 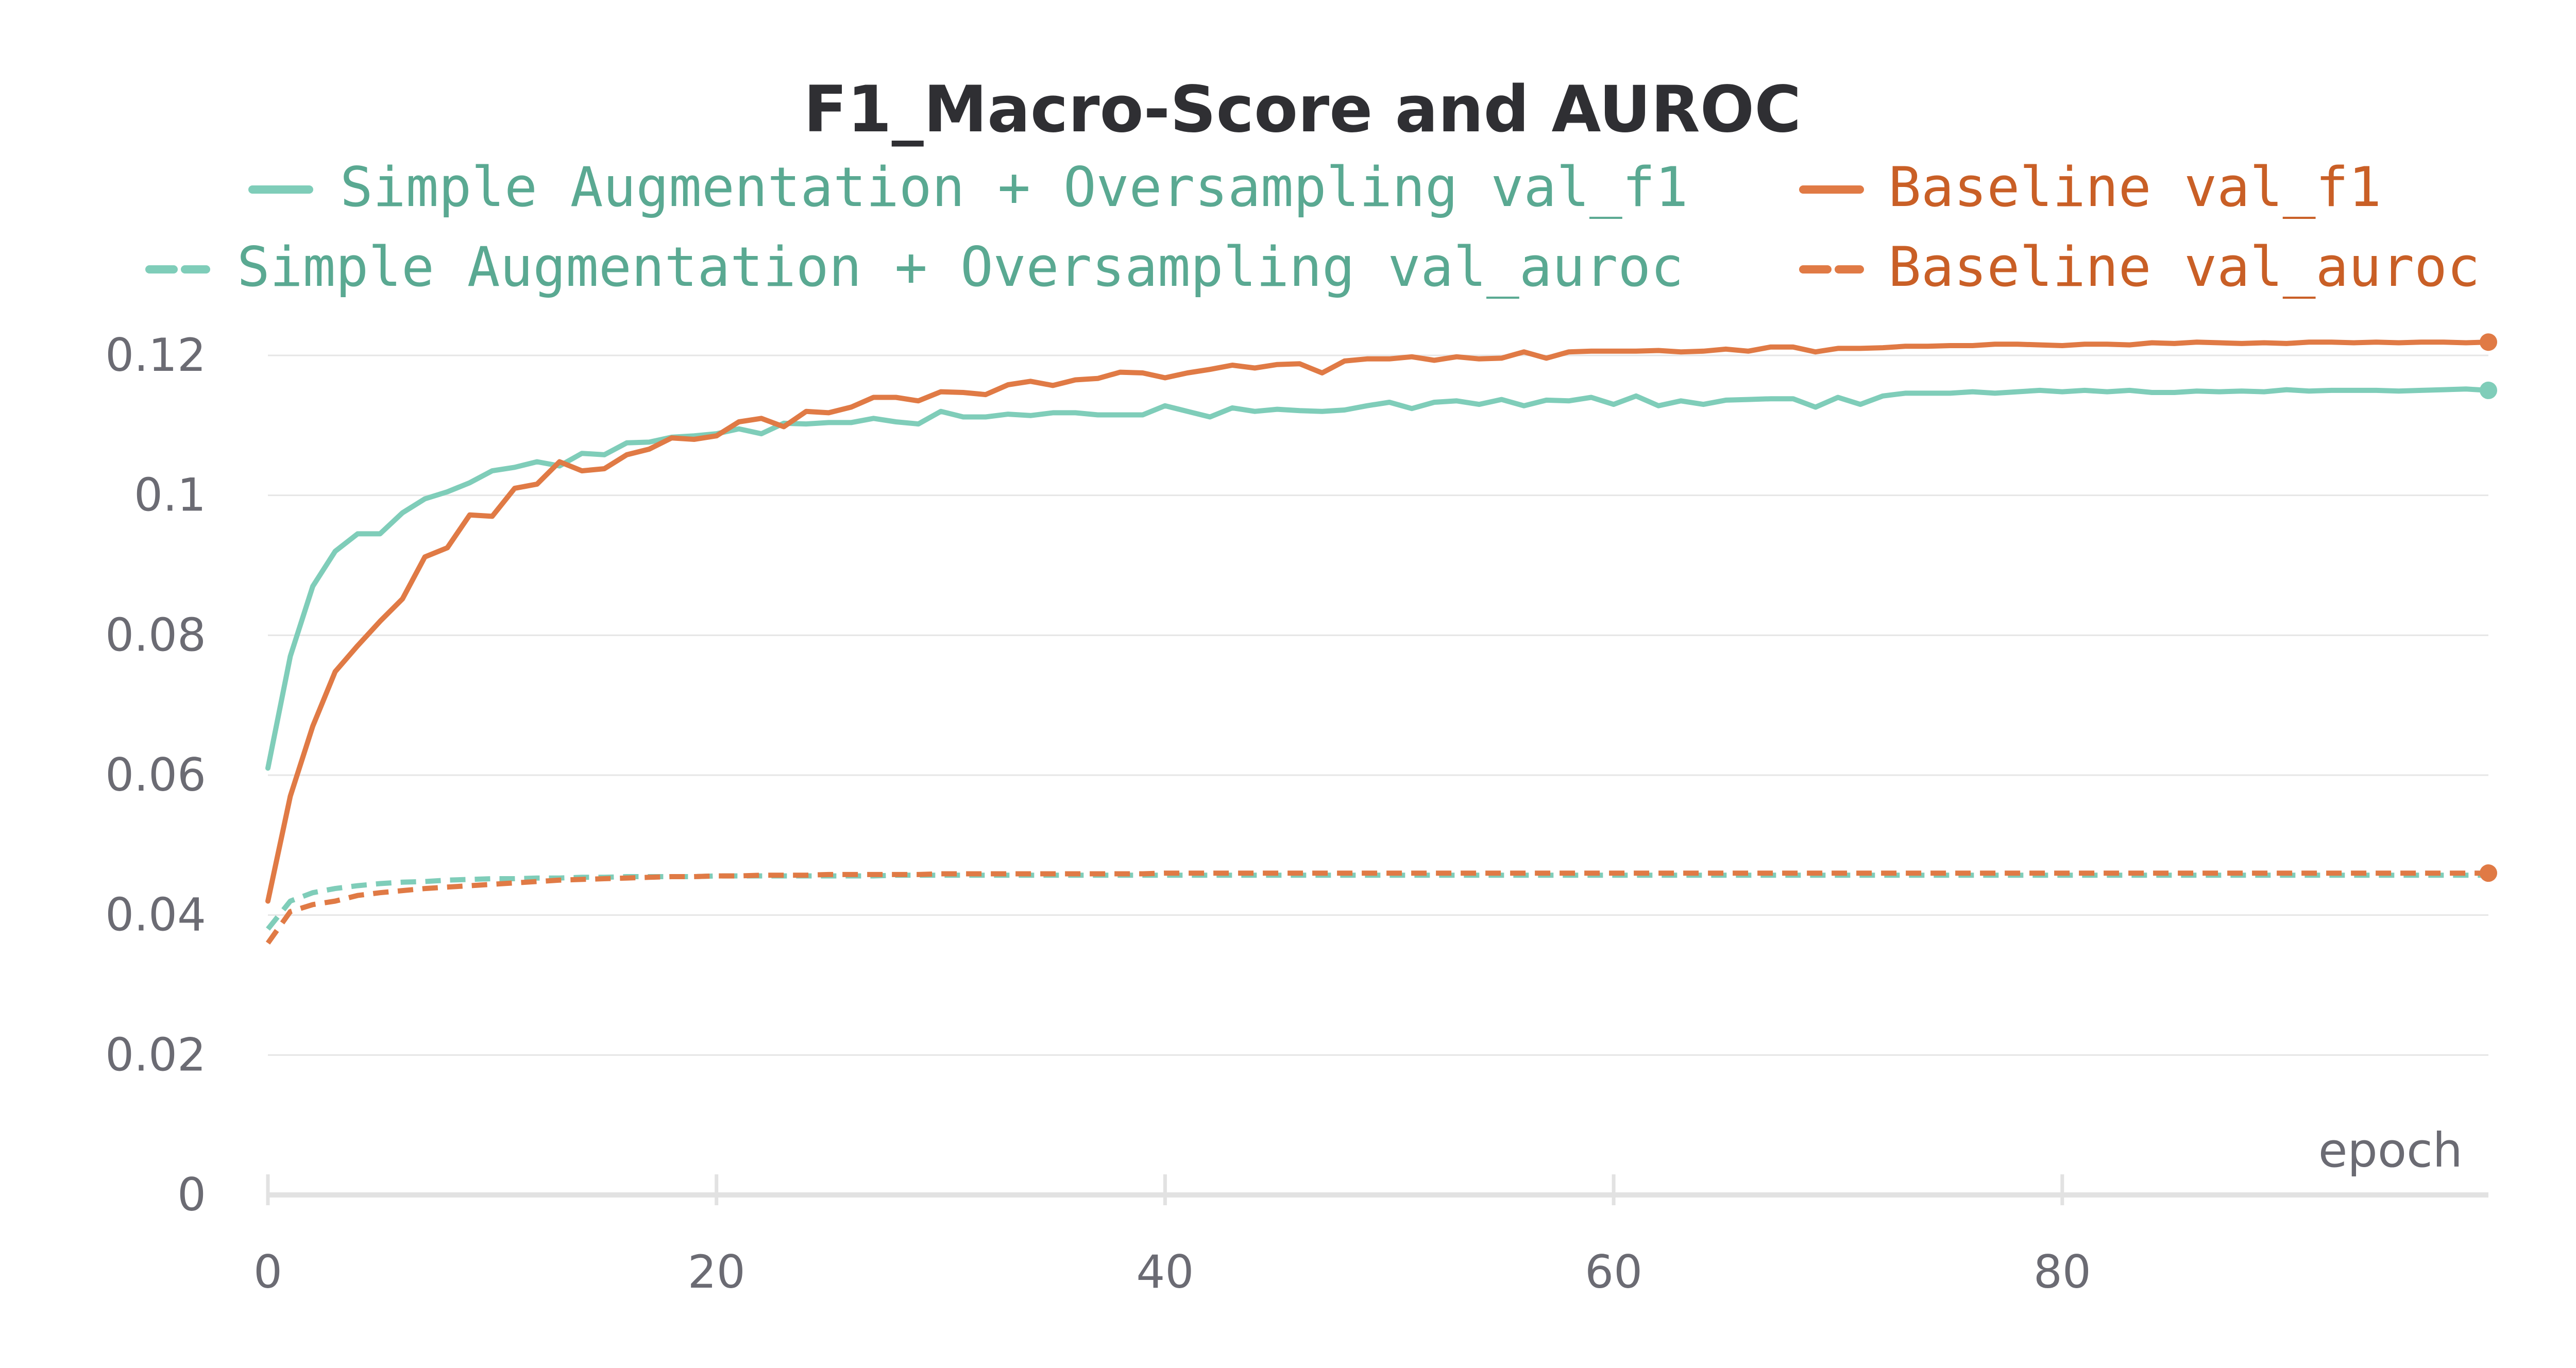 What do you see at coordinates (2184, 267) in the screenshot?
I see `legend-label: Baseline val_auroc` at bounding box center [2184, 267].